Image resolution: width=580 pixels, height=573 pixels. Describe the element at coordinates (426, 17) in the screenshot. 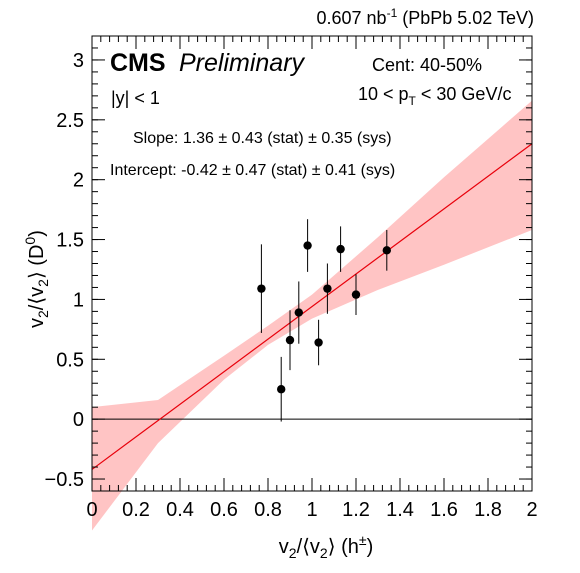

I see `lumi-header: 0.607 nb-1 (PbPb 5.02 TeV)` at that location.